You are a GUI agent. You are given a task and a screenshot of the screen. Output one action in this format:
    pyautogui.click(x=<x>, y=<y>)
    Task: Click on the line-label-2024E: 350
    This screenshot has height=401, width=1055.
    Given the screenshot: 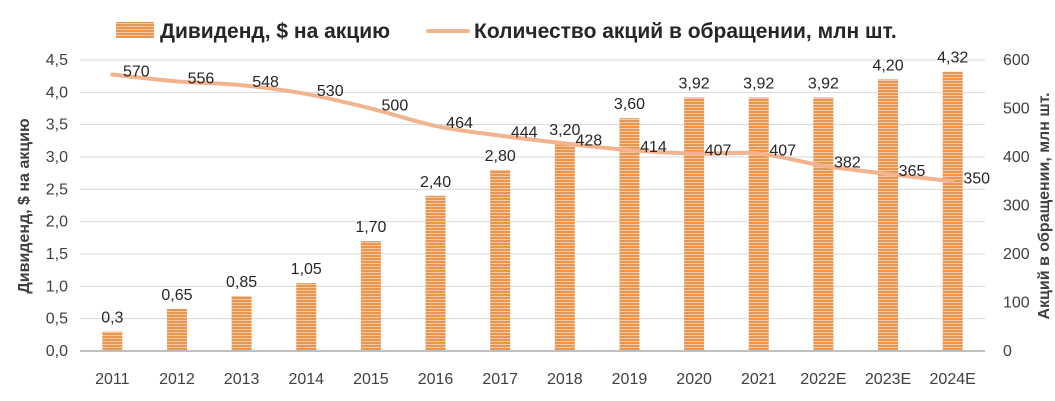 What is the action you would take?
    pyautogui.click(x=976, y=178)
    